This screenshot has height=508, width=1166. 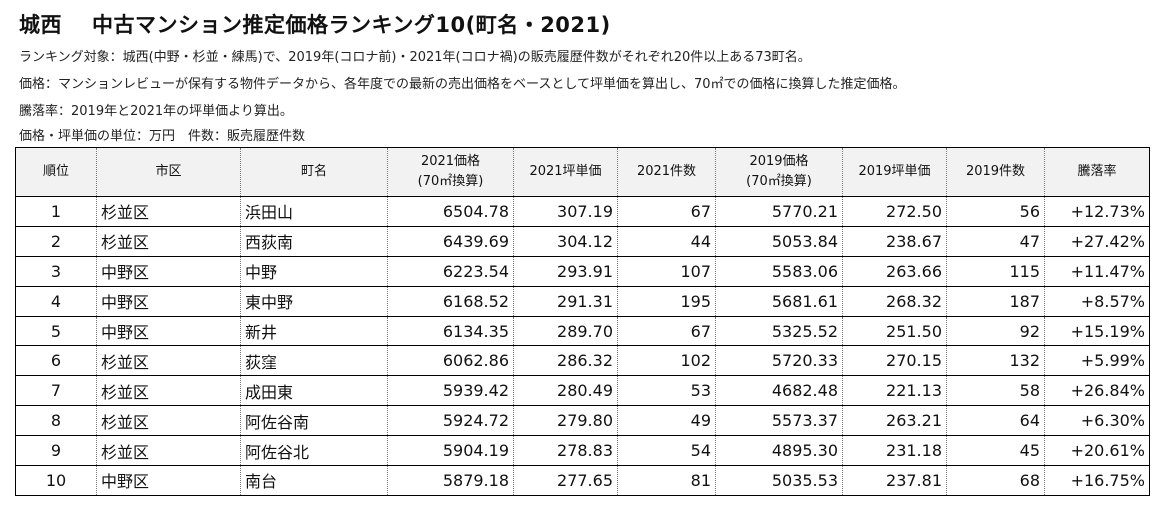 I want to click on count-2019-cell: 56, so click(x=995, y=211).